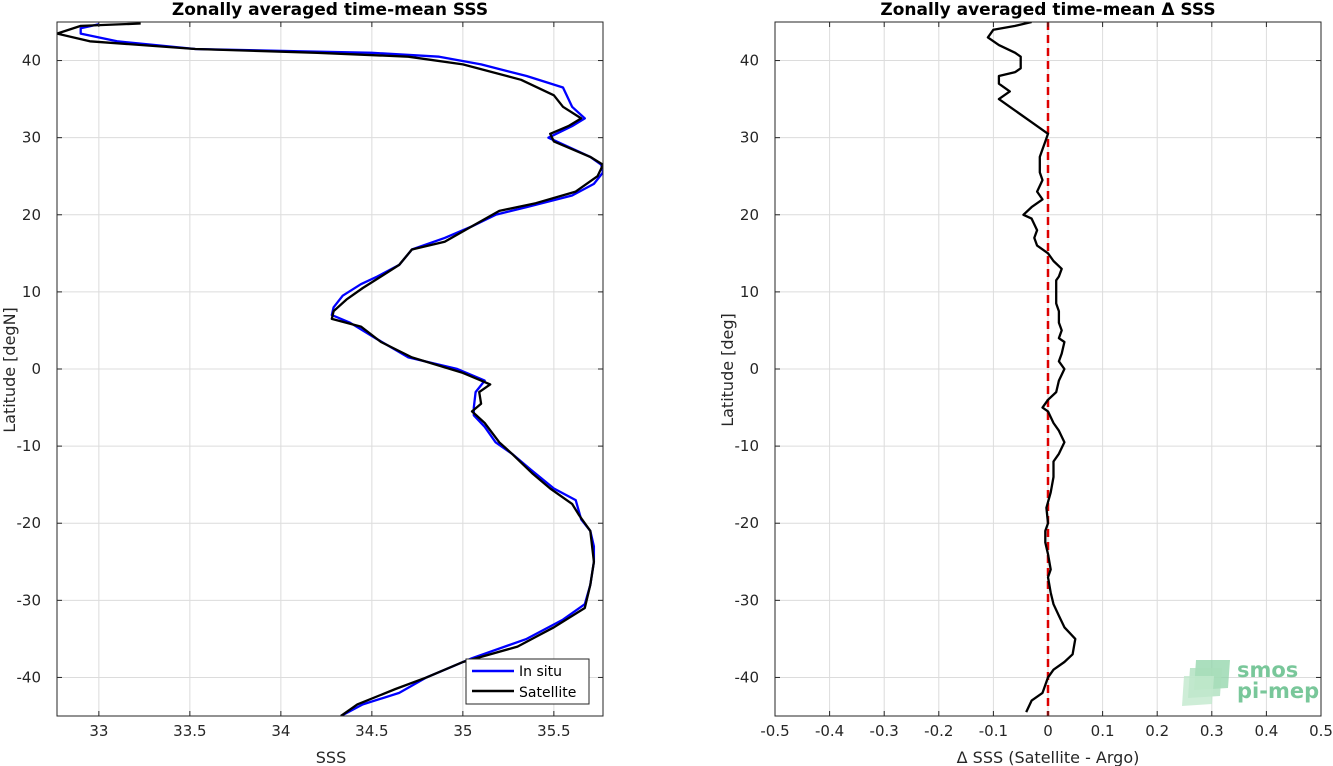 Image resolution: width=1333 pixels, height=766 pixels. Describe the element at coordinates (1267, 670) in the screenshot. I see `logo-text-smos: smos` at that location.